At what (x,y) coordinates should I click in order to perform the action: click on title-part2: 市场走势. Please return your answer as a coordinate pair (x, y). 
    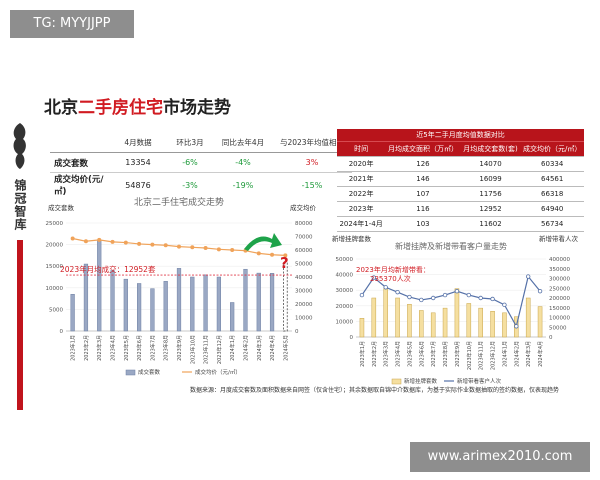
    Looking at the image, I should click on (197, 108).